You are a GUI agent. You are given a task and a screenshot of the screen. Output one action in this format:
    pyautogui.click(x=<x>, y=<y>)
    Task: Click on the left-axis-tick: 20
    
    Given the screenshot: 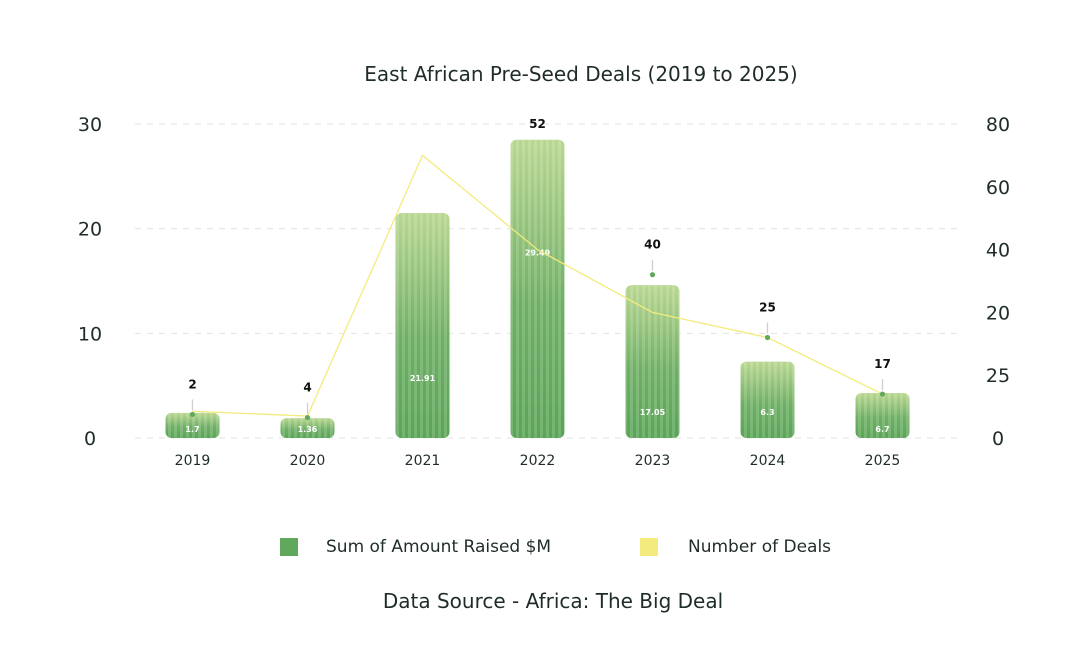 What is the action you would take?
    pyautogui.click(x=90, y=230)
    